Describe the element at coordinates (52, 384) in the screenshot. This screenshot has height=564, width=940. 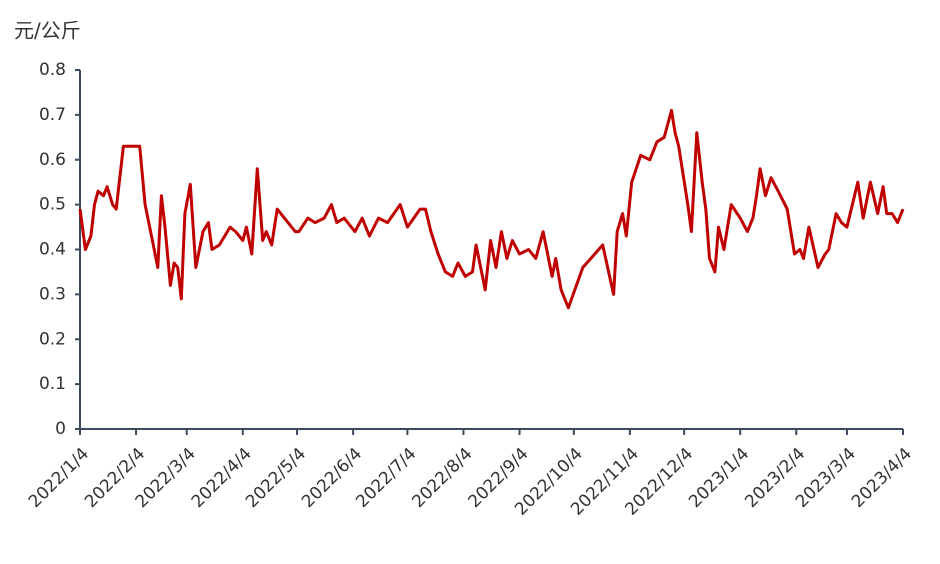
I see `y-tick-label: 0.1` at that location.